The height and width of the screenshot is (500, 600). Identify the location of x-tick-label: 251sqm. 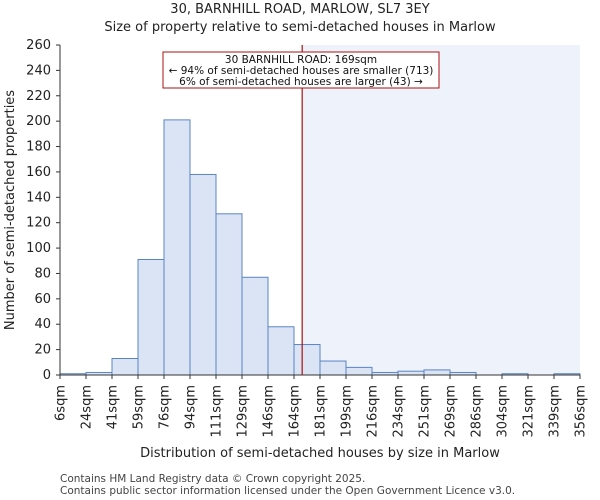
(425, 411).